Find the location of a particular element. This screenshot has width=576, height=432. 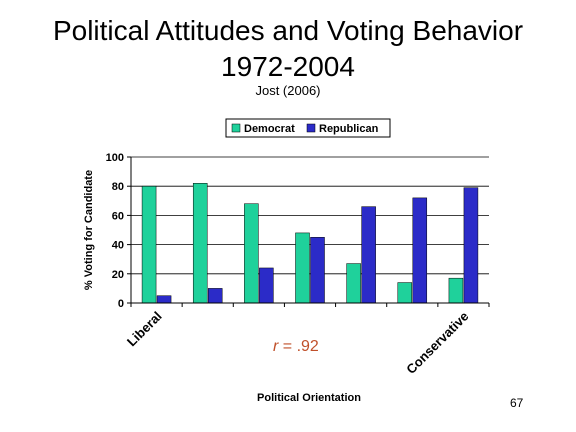

legend-swatch-republican is located at coordinates (311, 128).